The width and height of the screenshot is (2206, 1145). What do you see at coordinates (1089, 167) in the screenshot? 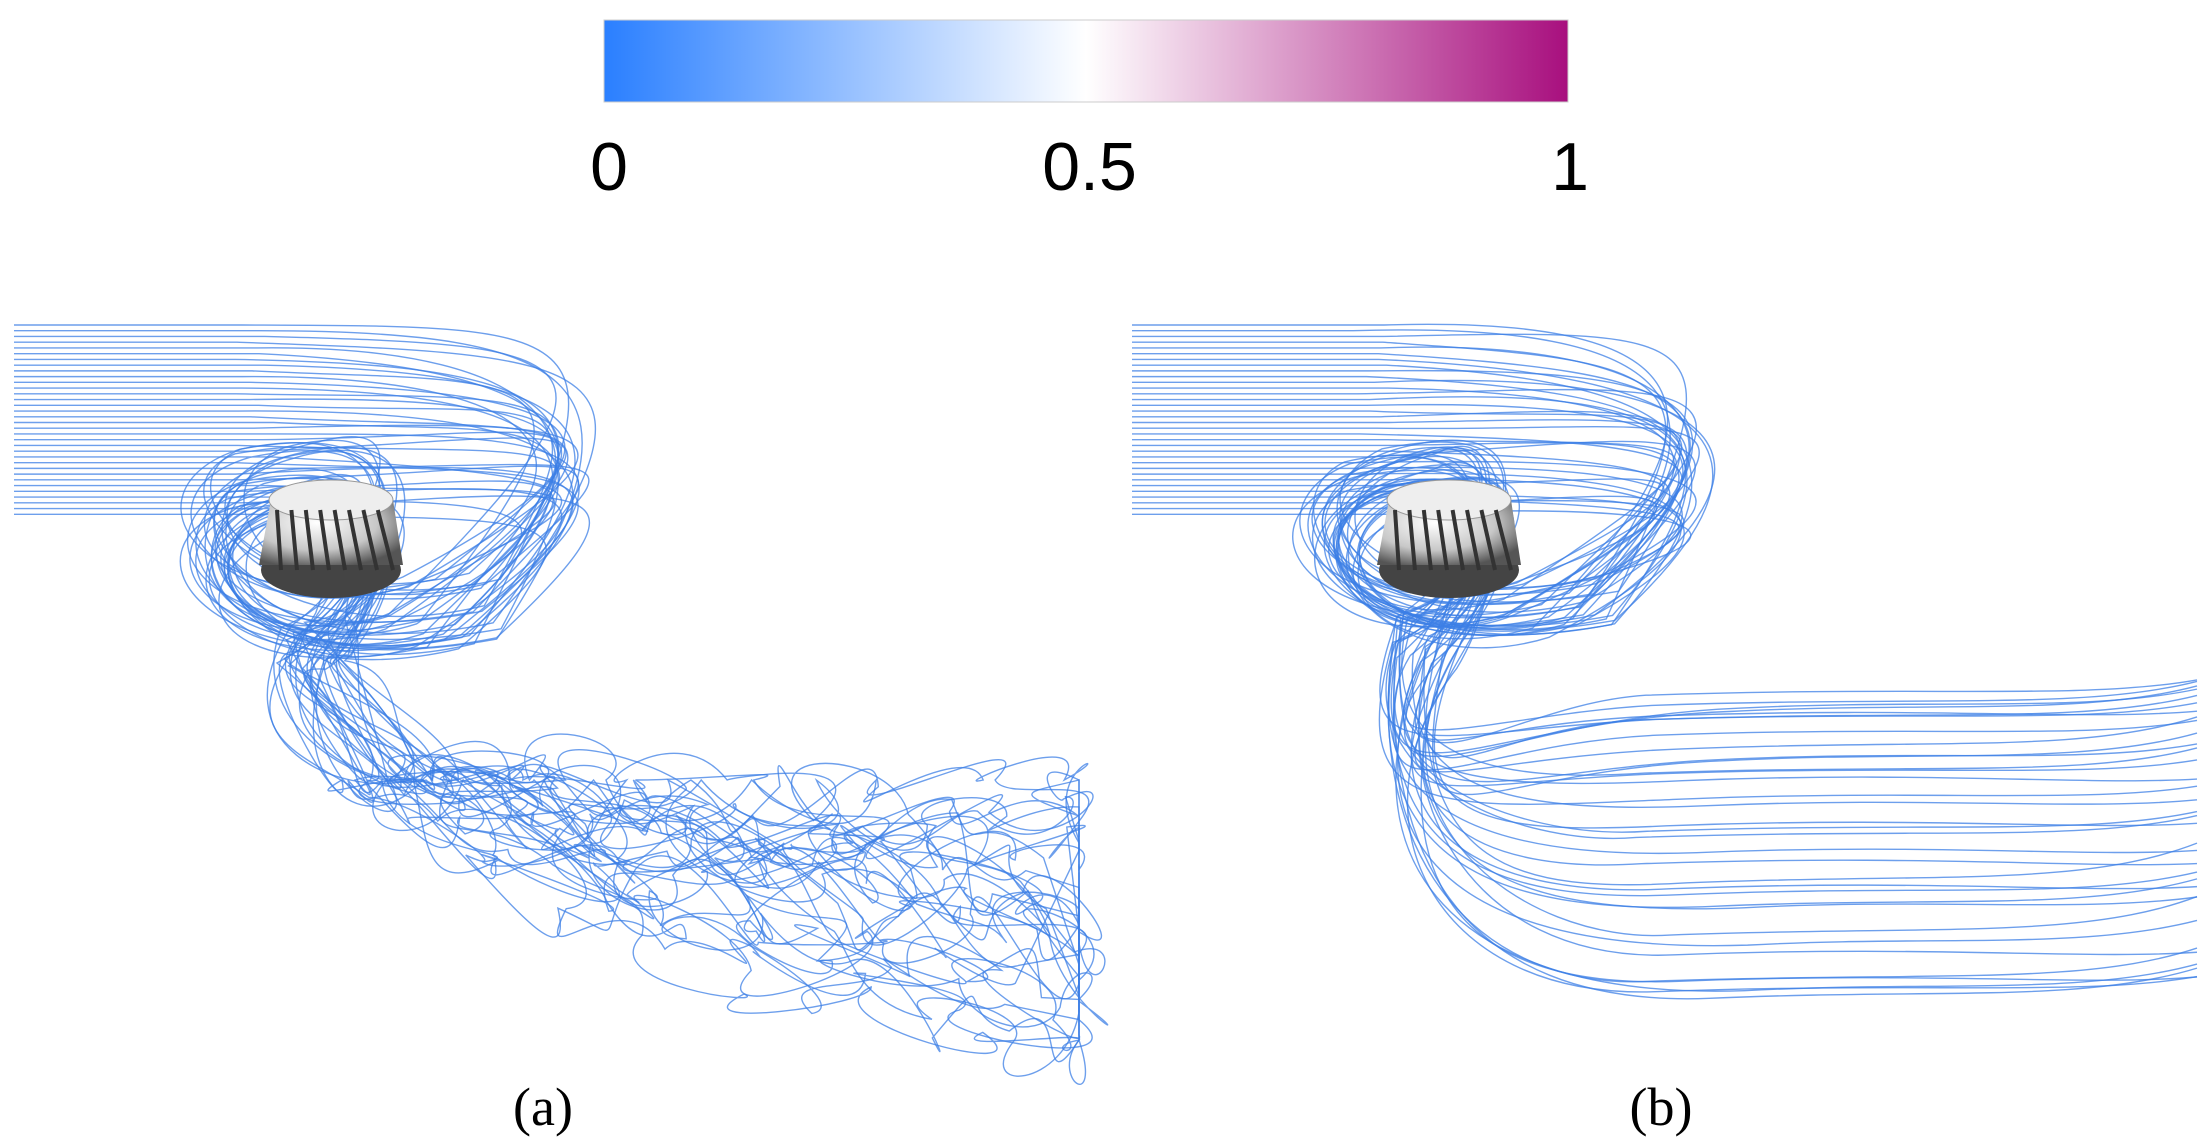
I see `colorbar-tick-label: 0.5` at bounding box center [1089, 167].